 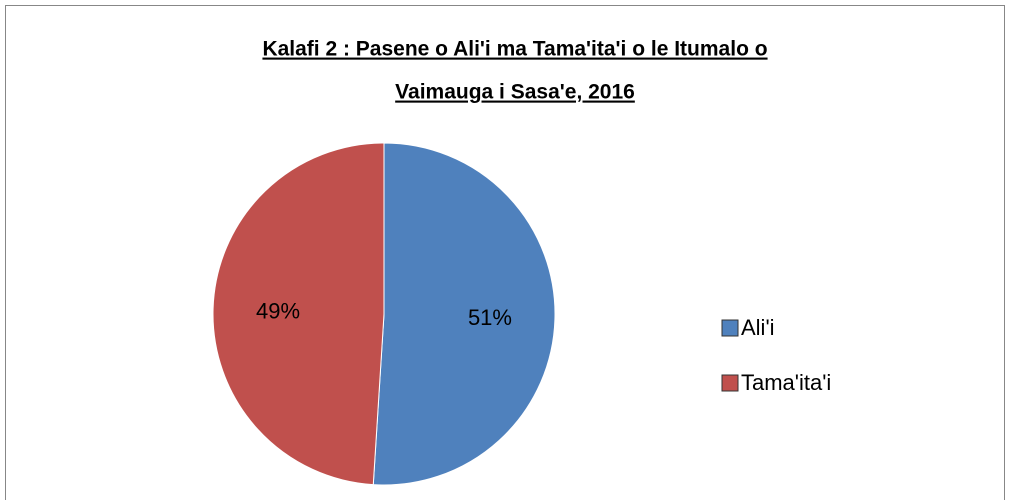 What do you see at coordinates (490, 317) in the screenshot?
I see `value-label: 51%` at bounding box center [490, 317].